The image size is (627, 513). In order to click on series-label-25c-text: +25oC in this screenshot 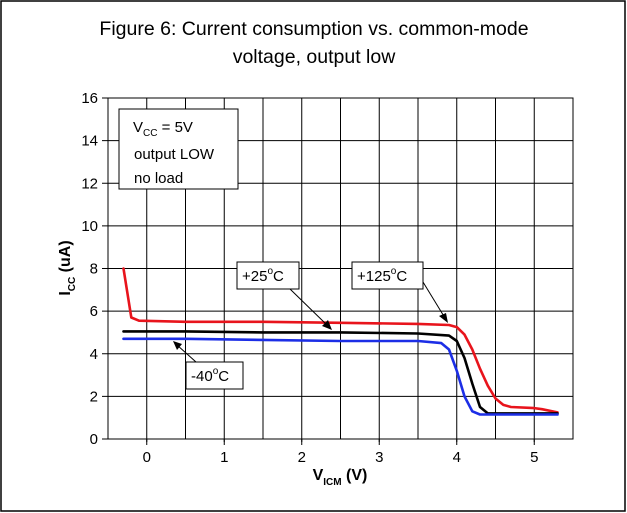, I will do `click(263, 275)`.